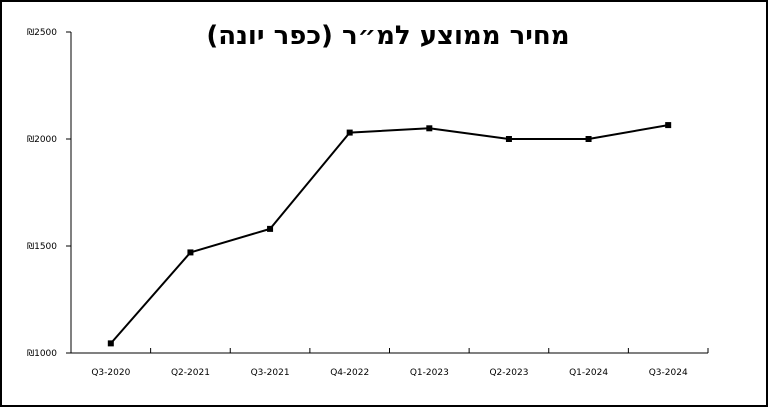  I want to click on x-tick-label: Q1-2024, so click(588, 373).